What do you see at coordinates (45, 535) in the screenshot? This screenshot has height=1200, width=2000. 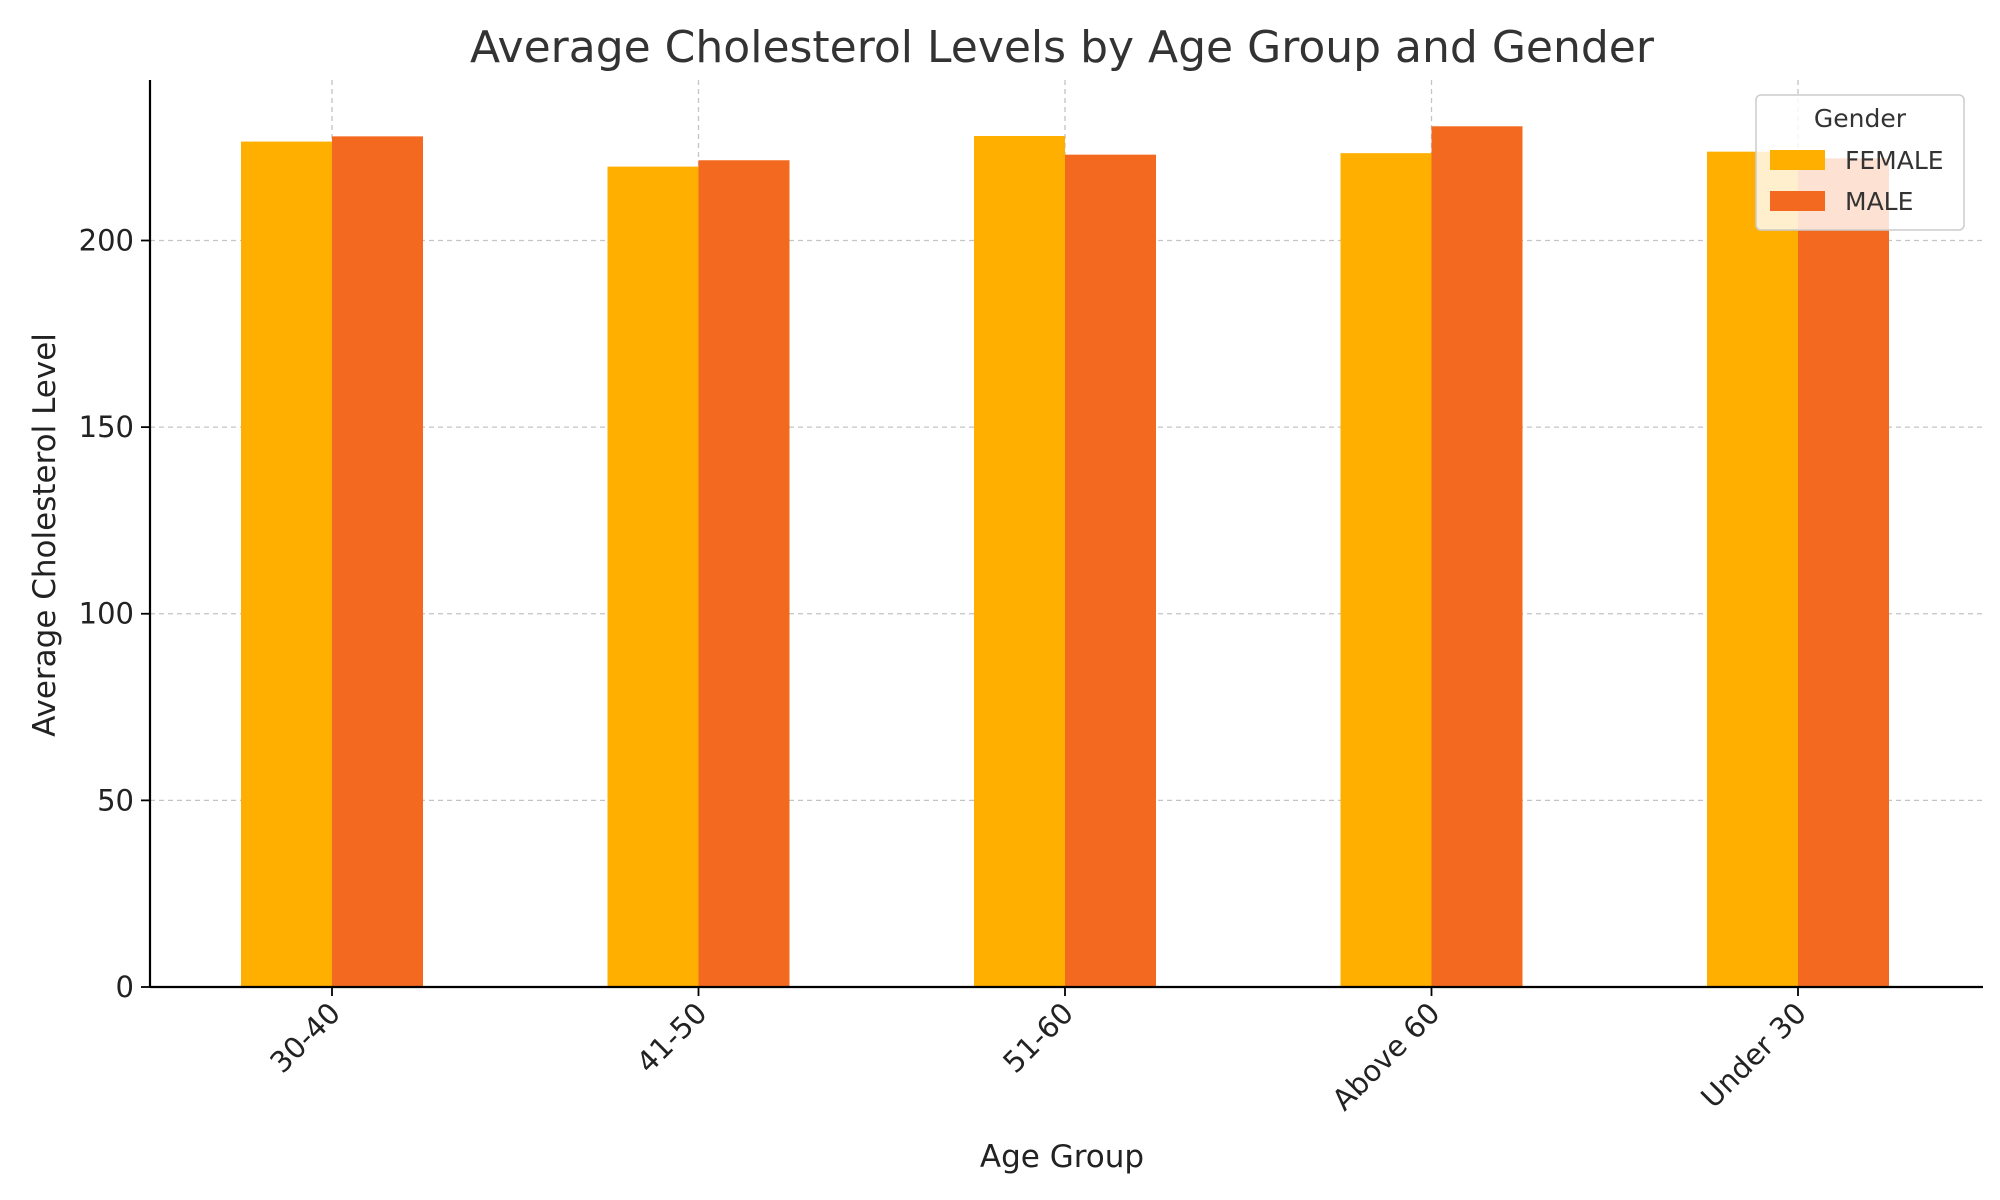 I see `y-axis-label: Average Cholesterol Level` at bounding box center [45, 535].